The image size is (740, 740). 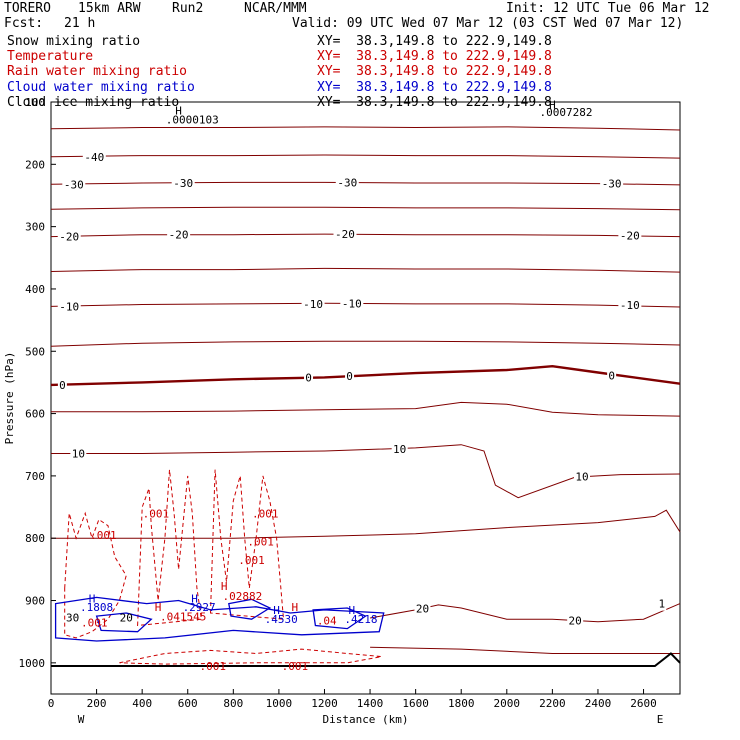 What do you see at coordinates (32, 663) in the screenshot?
I see `y-tick-label: 1000` at bounding box center [32, 663].